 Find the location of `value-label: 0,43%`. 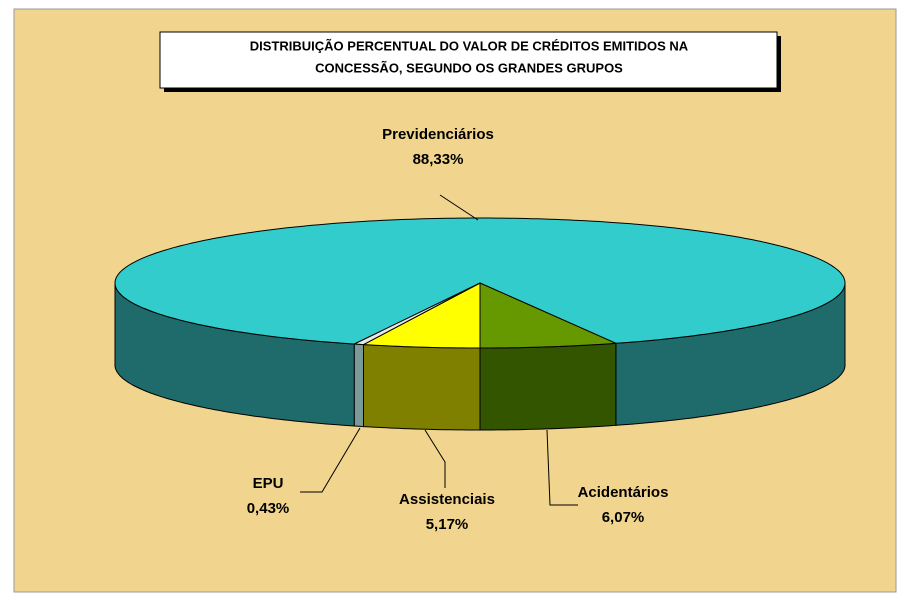

value-label: 0,43% is located at coordinates (268, 508).